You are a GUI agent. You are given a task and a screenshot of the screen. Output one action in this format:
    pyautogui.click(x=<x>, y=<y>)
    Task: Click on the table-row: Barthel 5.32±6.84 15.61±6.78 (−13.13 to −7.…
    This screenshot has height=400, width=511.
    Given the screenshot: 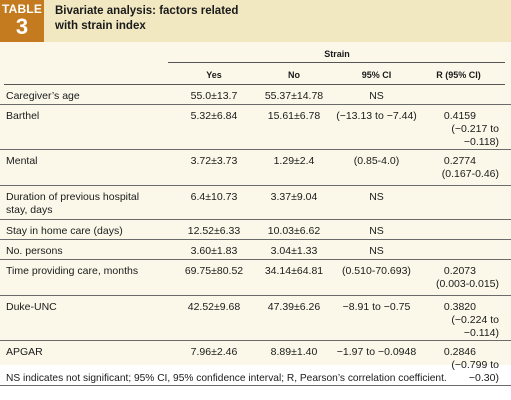 What is the action you would take?
    pyautogui.click(x=255, y=127)
    